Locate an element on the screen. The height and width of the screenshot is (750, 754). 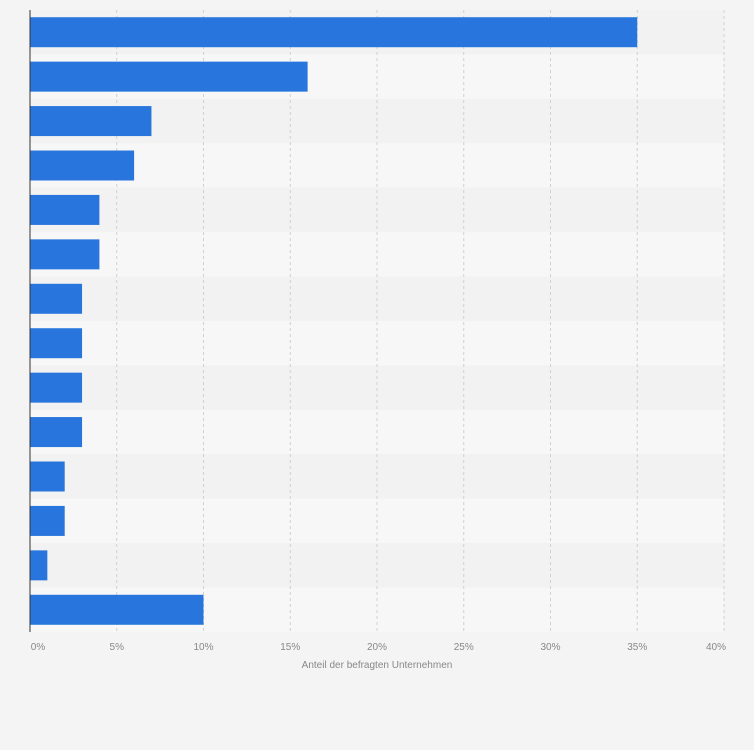
x-tick-label: 5% is located at coordinates (117, 647).